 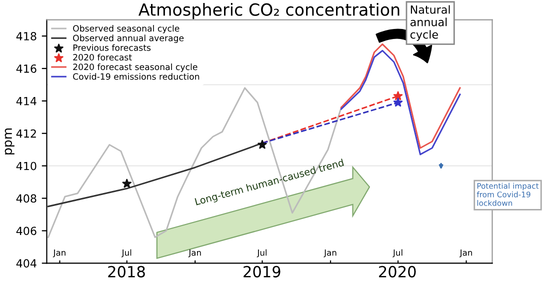 I want to click on text: 2020, so click(x=397, y=272).